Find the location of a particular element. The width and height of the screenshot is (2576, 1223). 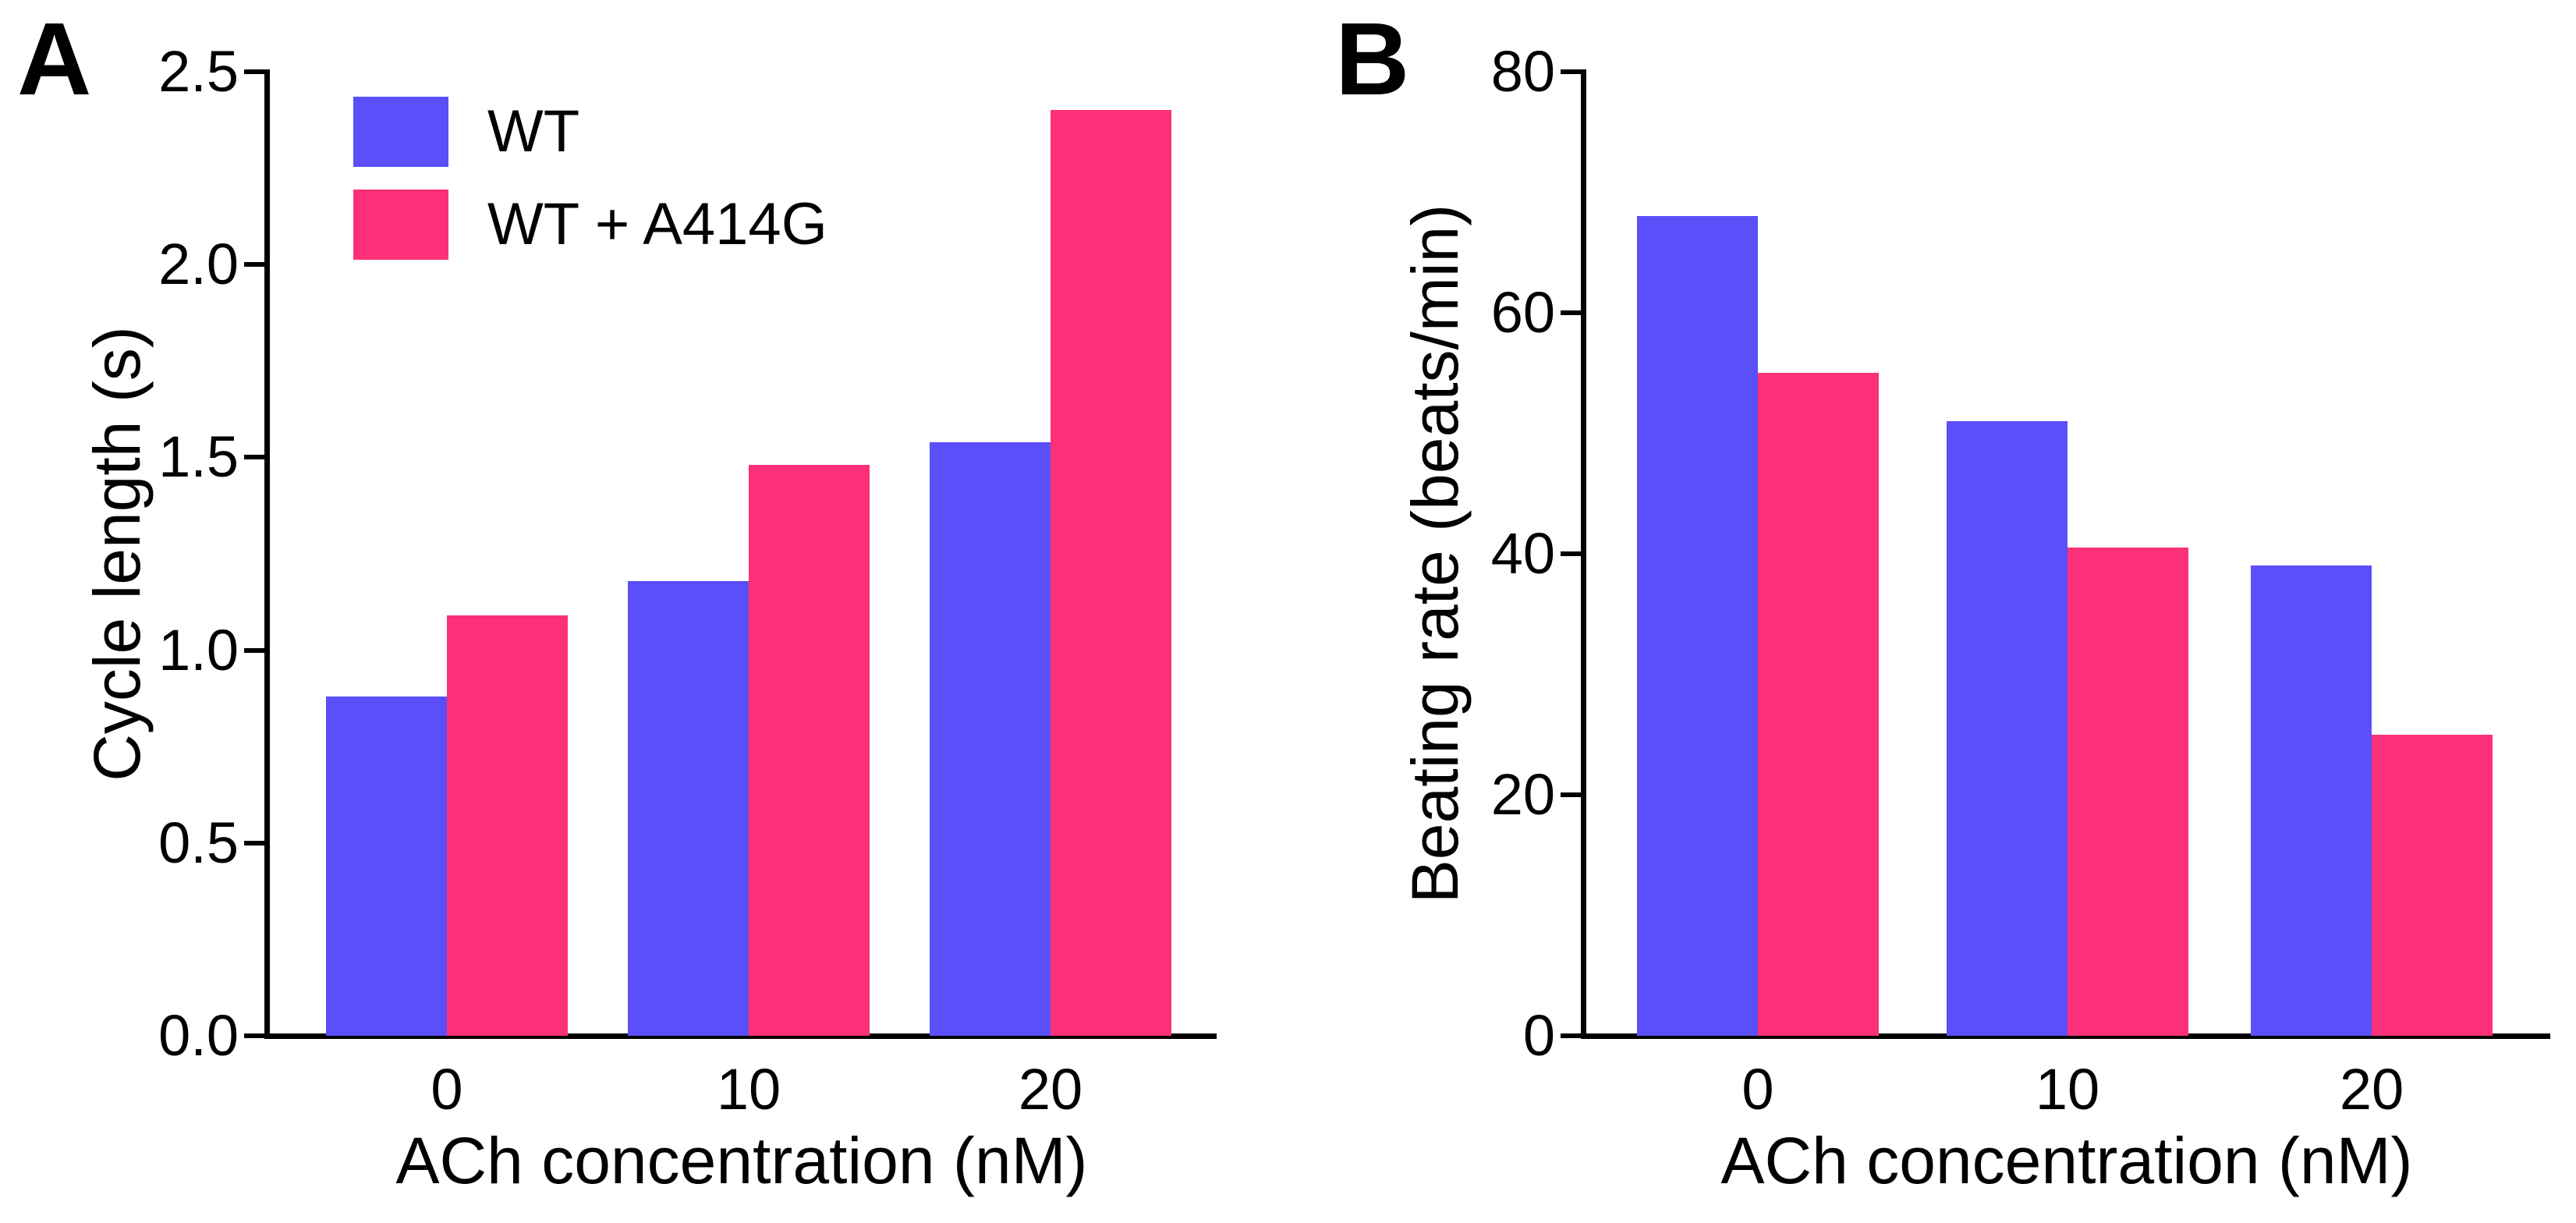

y-tick-label: 1.5 is located at coordinates (198, 457).